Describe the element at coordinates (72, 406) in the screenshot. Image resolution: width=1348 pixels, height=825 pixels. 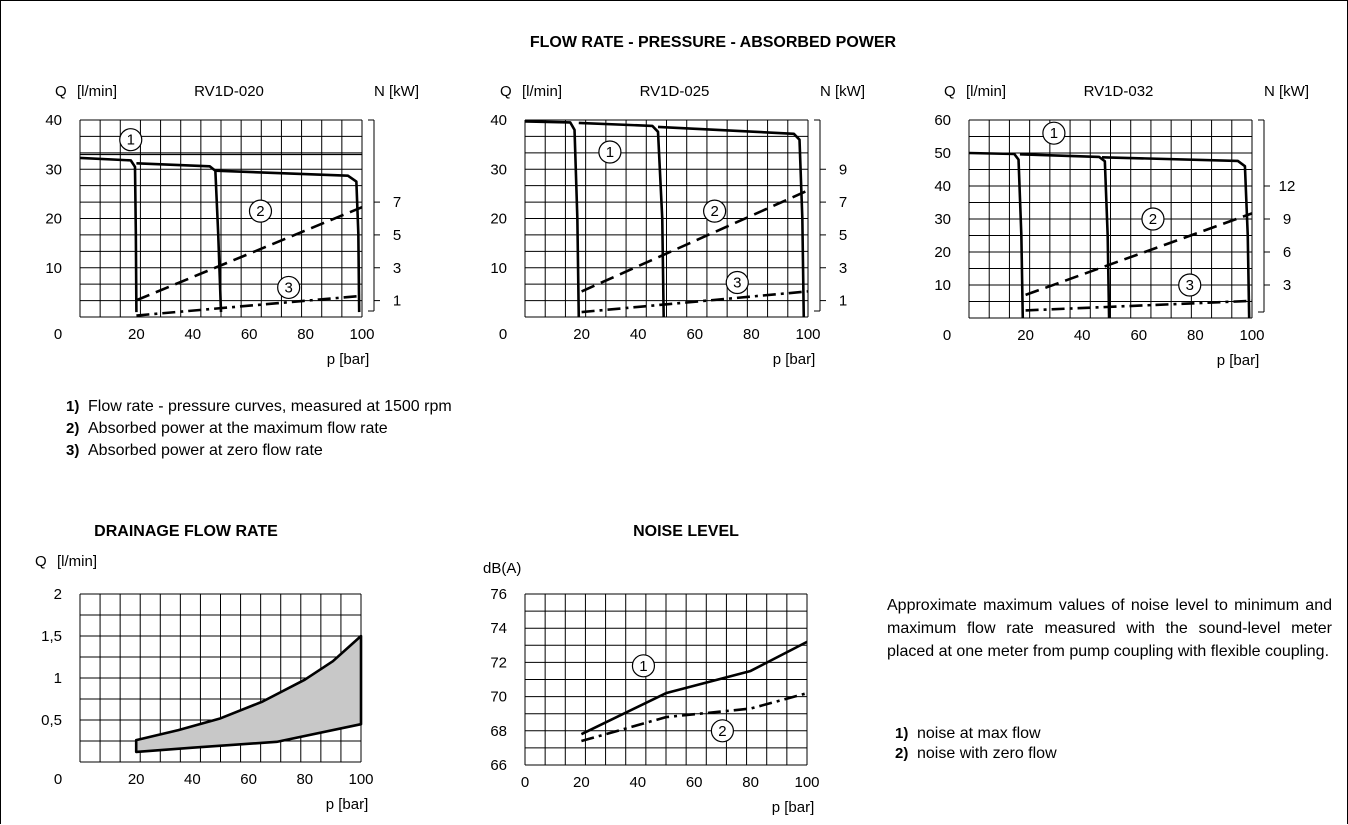
I see `flow-note-number: 1)` at that location.